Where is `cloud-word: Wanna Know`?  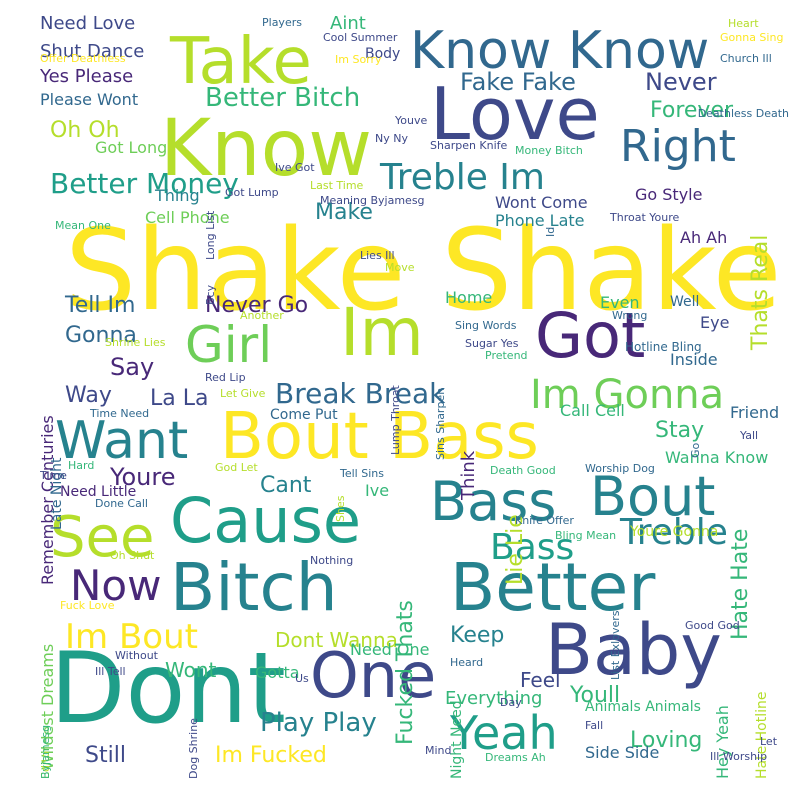 cloud-word: Wanna Know is located at coordinates (717, 457).